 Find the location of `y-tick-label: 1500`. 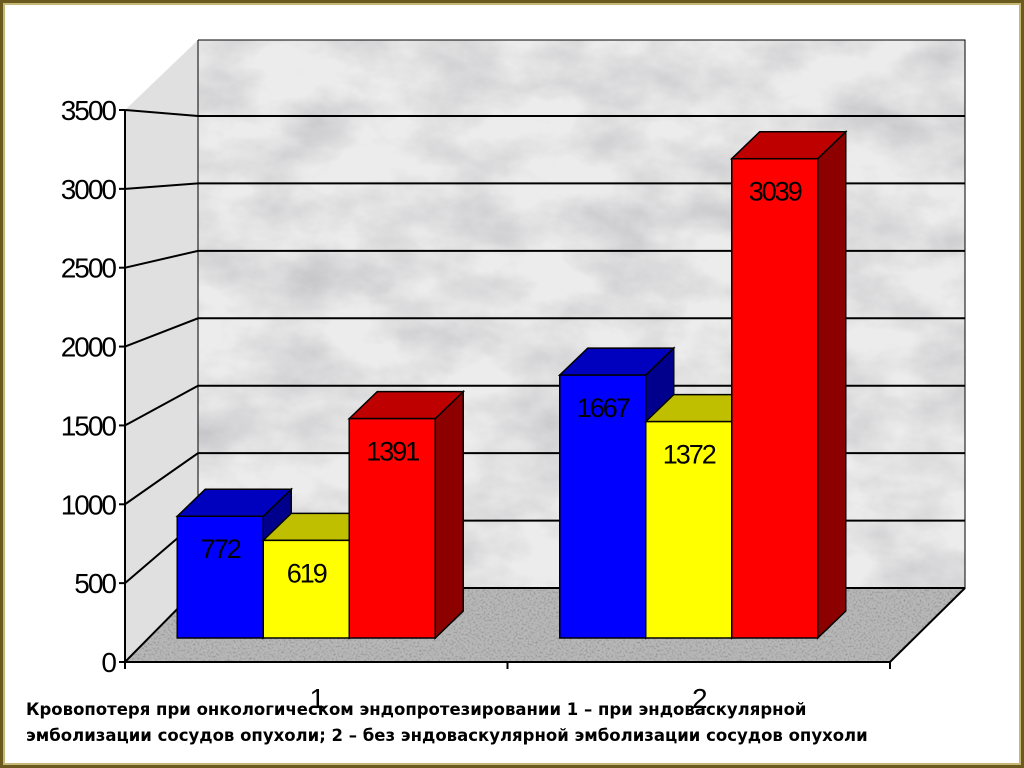

y-tick-label: 1500 is located at coordinates (89, 425).